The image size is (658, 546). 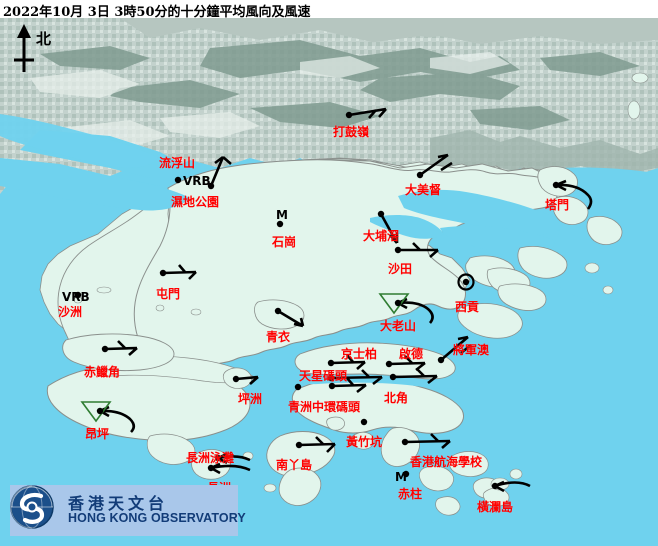 I want to click on vrb-marker-lau-fau-shan: VRB, so click(x=197, y=181).